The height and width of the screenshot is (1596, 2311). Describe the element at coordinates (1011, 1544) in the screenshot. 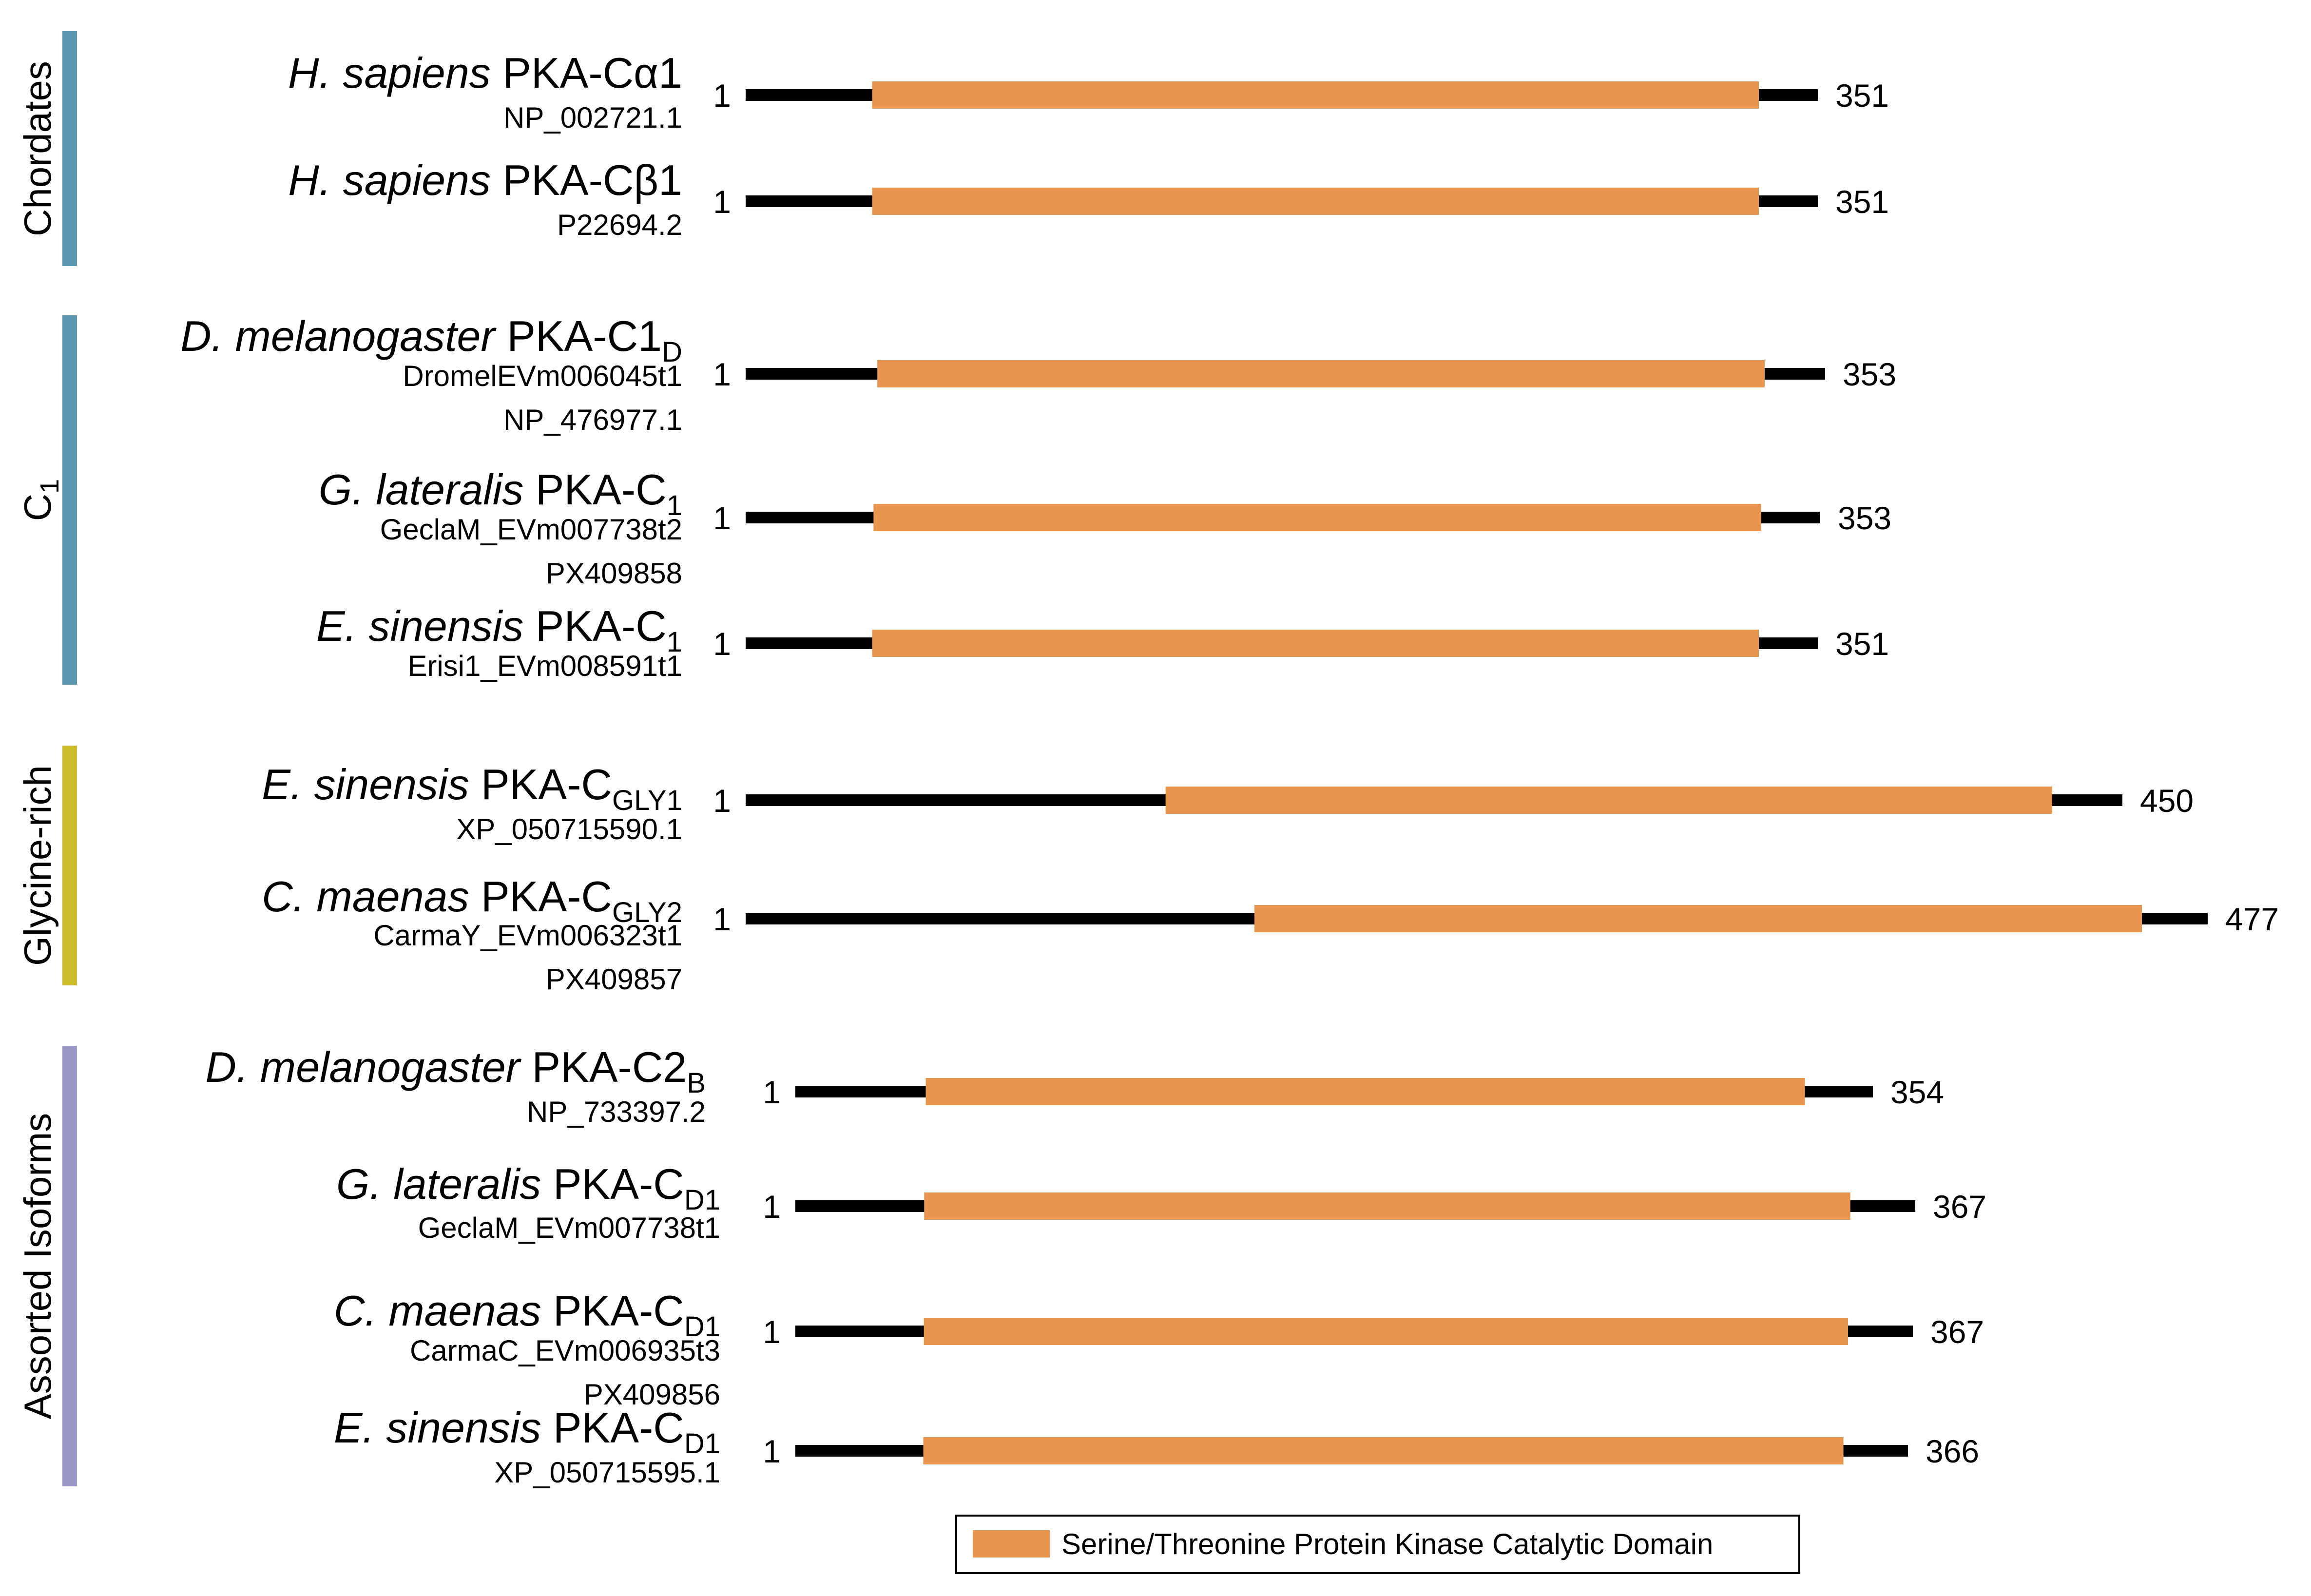

I see `legend-swatch` at that location.